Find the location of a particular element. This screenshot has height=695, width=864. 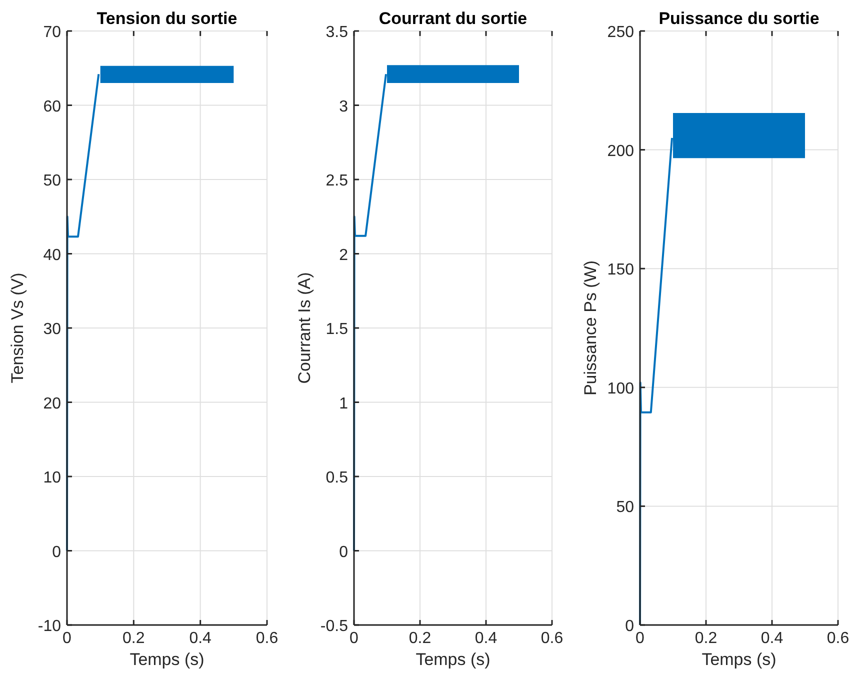

y-tick-label: 200 is located at coordinates (620, 151).